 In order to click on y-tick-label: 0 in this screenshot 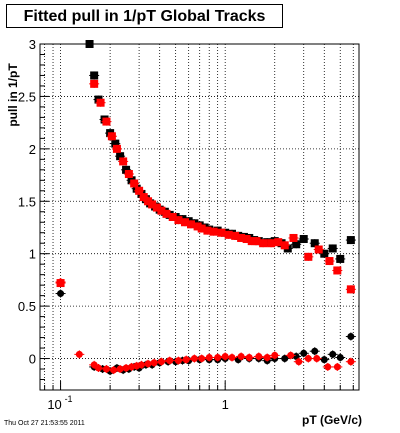, I will do `click(32, 359)`.